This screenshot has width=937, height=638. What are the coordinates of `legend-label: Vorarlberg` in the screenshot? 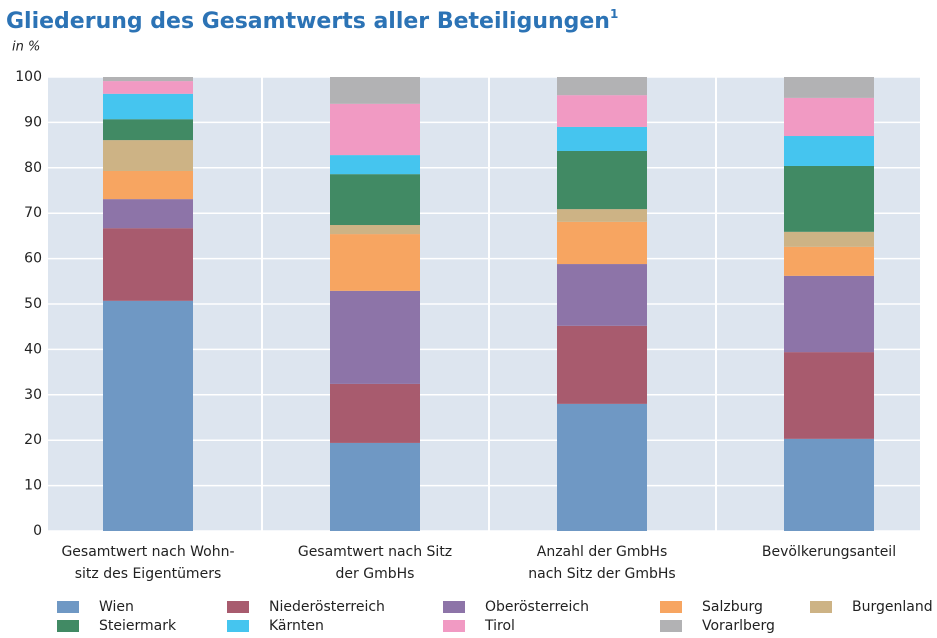 It's located at (738, 626).